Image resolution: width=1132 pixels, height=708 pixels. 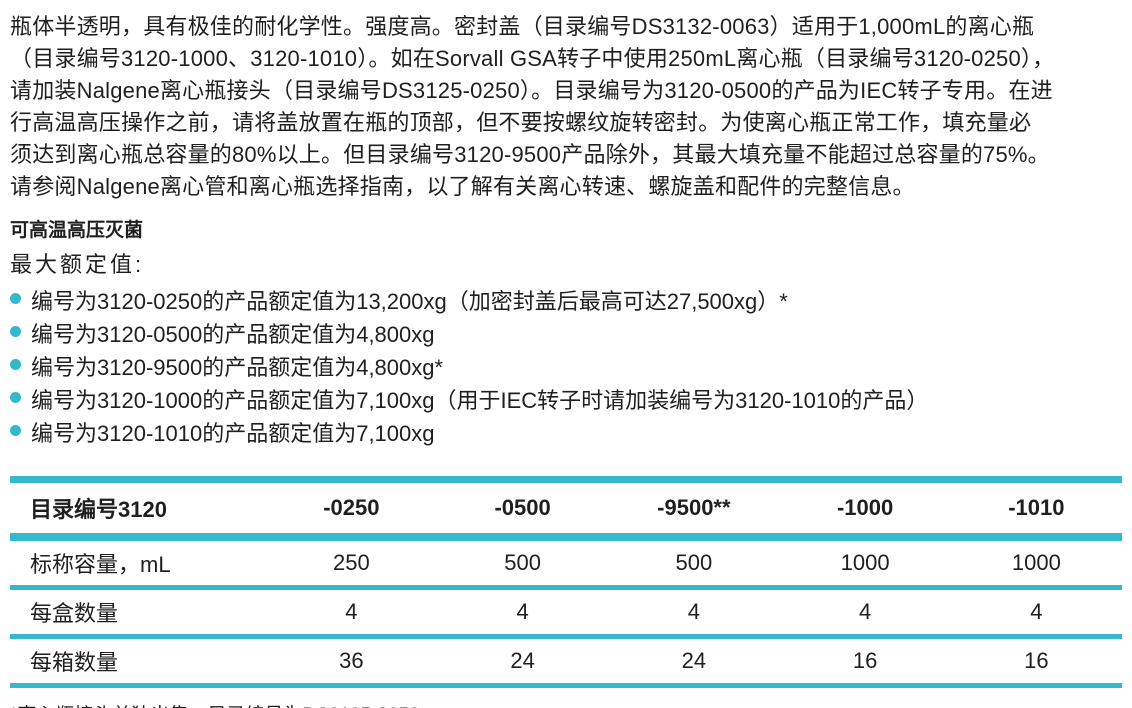 What do you see at coordinates (351, 562) in the screenshot?
I see `table-cell: 250` at bounding box center [351, 562].